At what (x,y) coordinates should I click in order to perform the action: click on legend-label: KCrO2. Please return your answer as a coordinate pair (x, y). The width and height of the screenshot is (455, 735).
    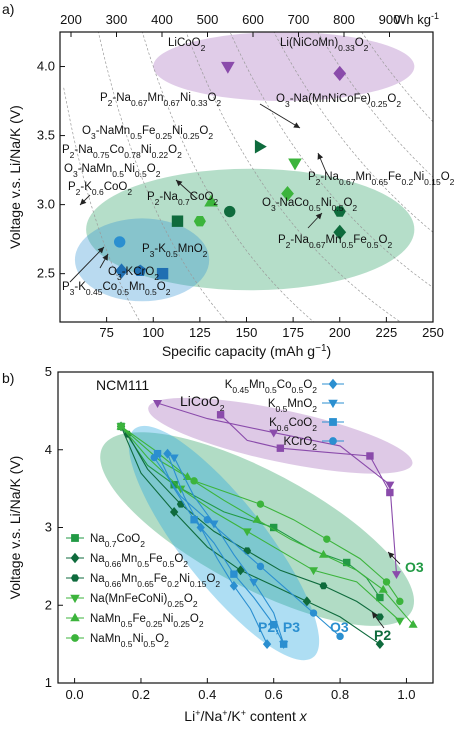
    Looking at the image, I should click on (301, 444).